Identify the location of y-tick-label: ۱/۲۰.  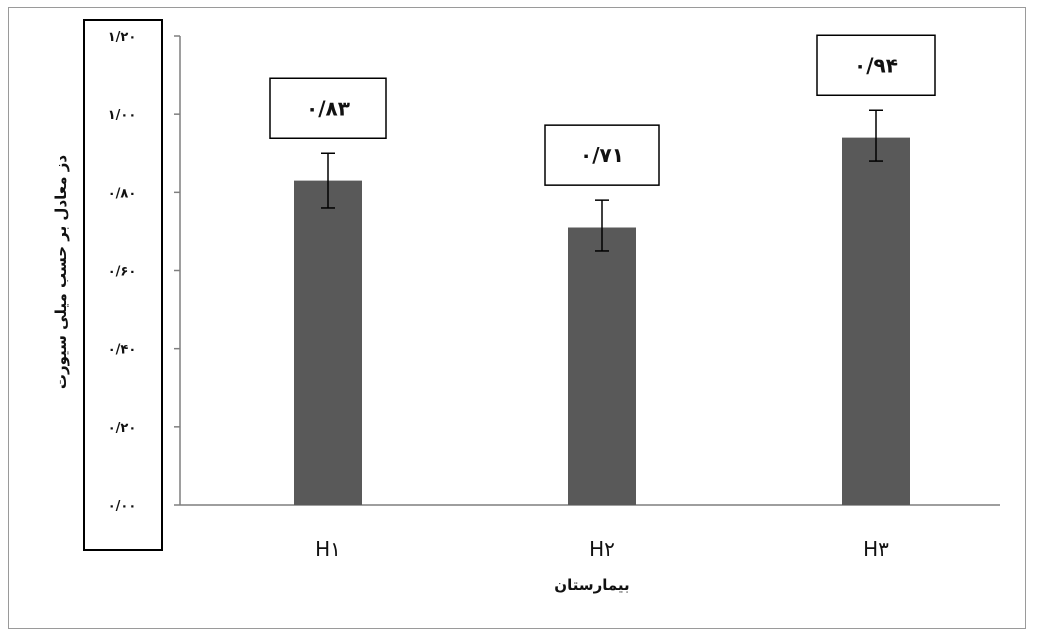
(122, 37).